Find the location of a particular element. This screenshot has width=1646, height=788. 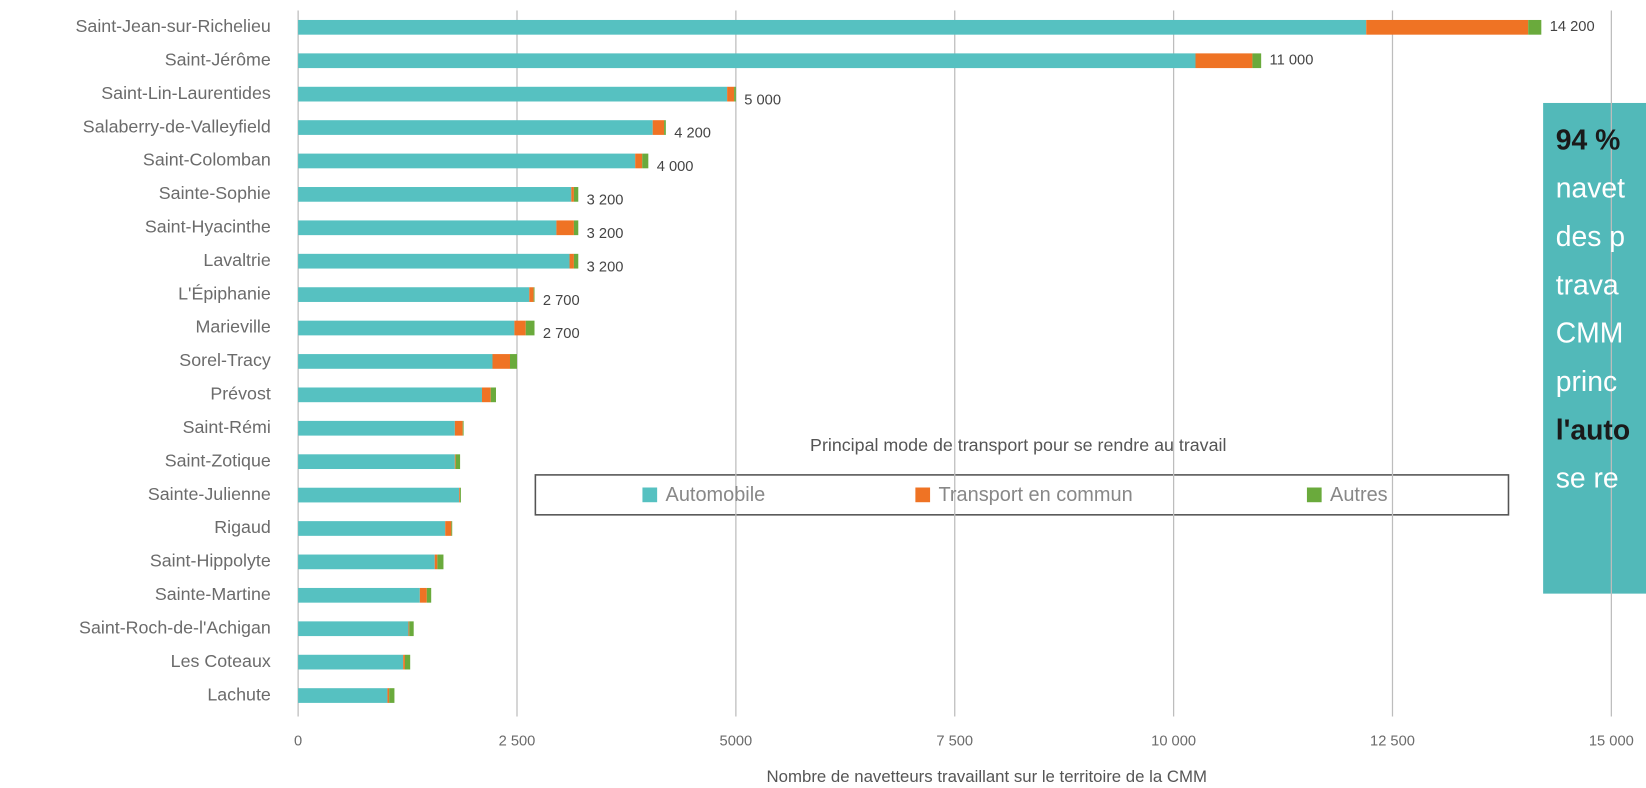

y-tick-label: Lachute is located at coordinates (239, 694).